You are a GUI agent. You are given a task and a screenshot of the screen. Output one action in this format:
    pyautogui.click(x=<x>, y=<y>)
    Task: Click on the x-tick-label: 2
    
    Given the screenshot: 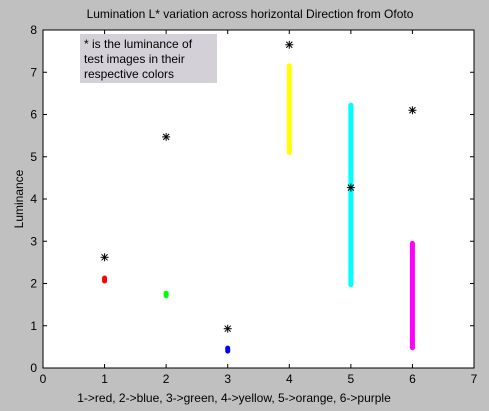 What is the action you would take?
    pyautogui.click(x=166, y=379)
    